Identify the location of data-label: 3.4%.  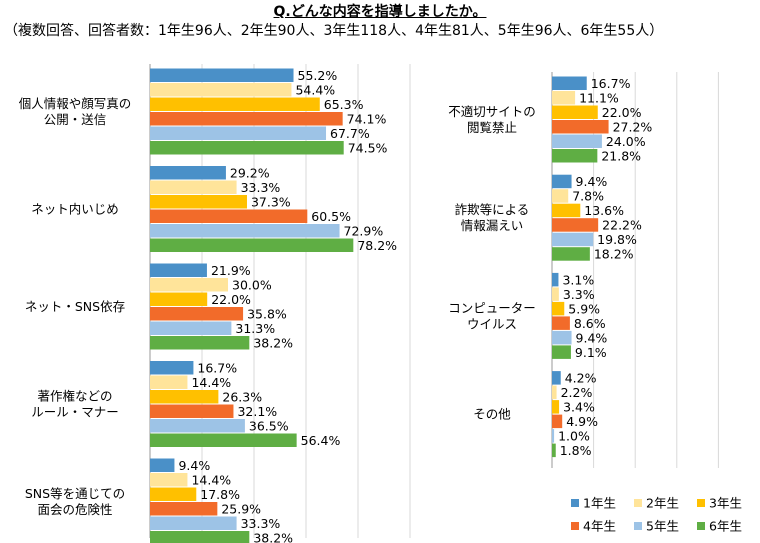
(579, 407).